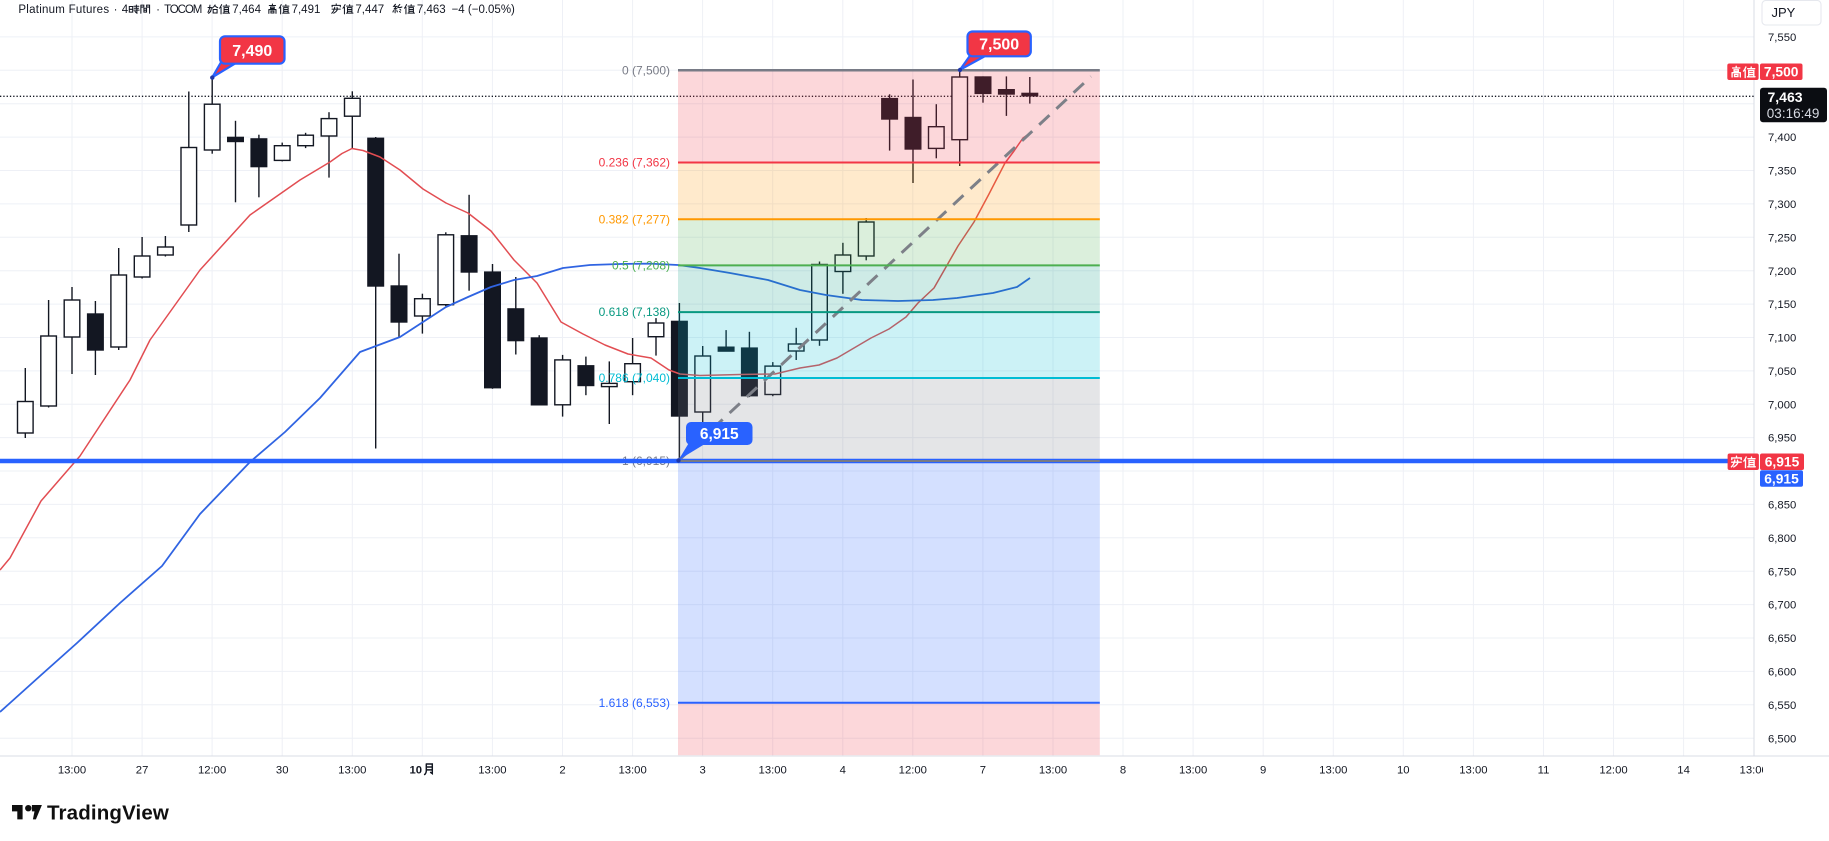  What do you see at coordinates (1782, 639) in the screenshot?
I see `svg-text: 6,650` at bounding box center [1782, 639].